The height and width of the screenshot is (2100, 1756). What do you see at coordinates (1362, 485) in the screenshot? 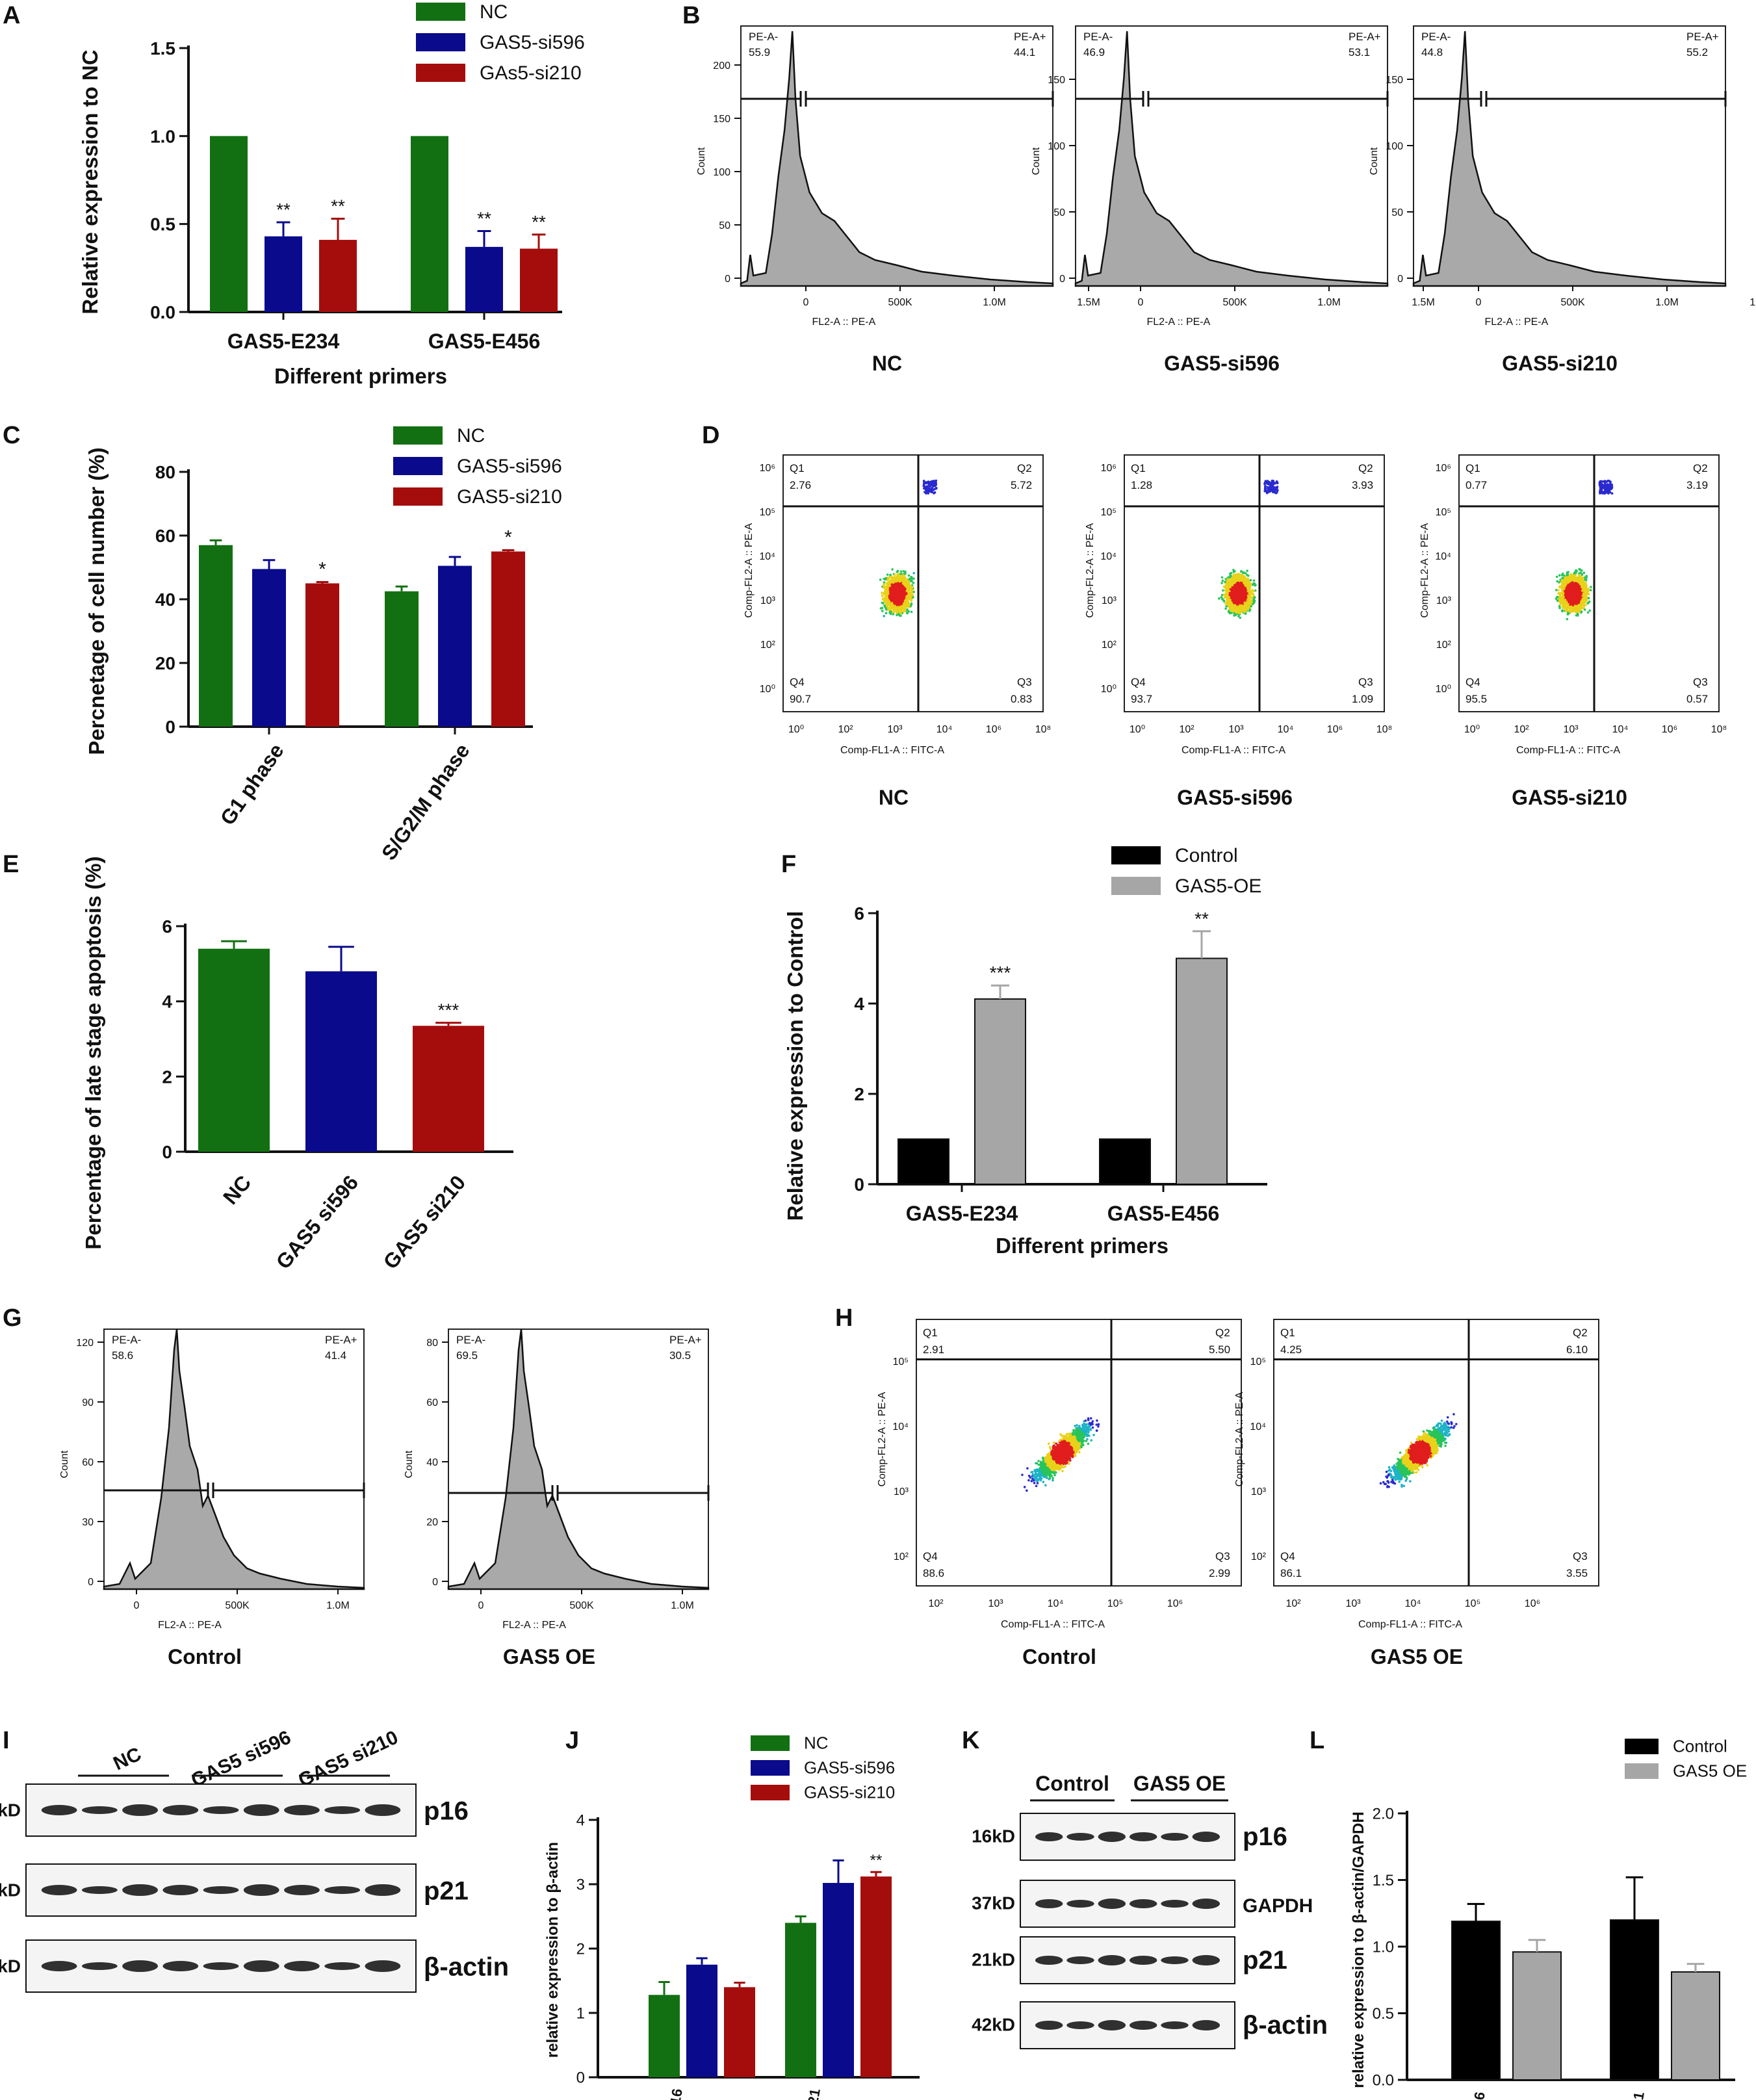
I see `quadrant-percent: 3.93` at bounding box center [1362, 485].